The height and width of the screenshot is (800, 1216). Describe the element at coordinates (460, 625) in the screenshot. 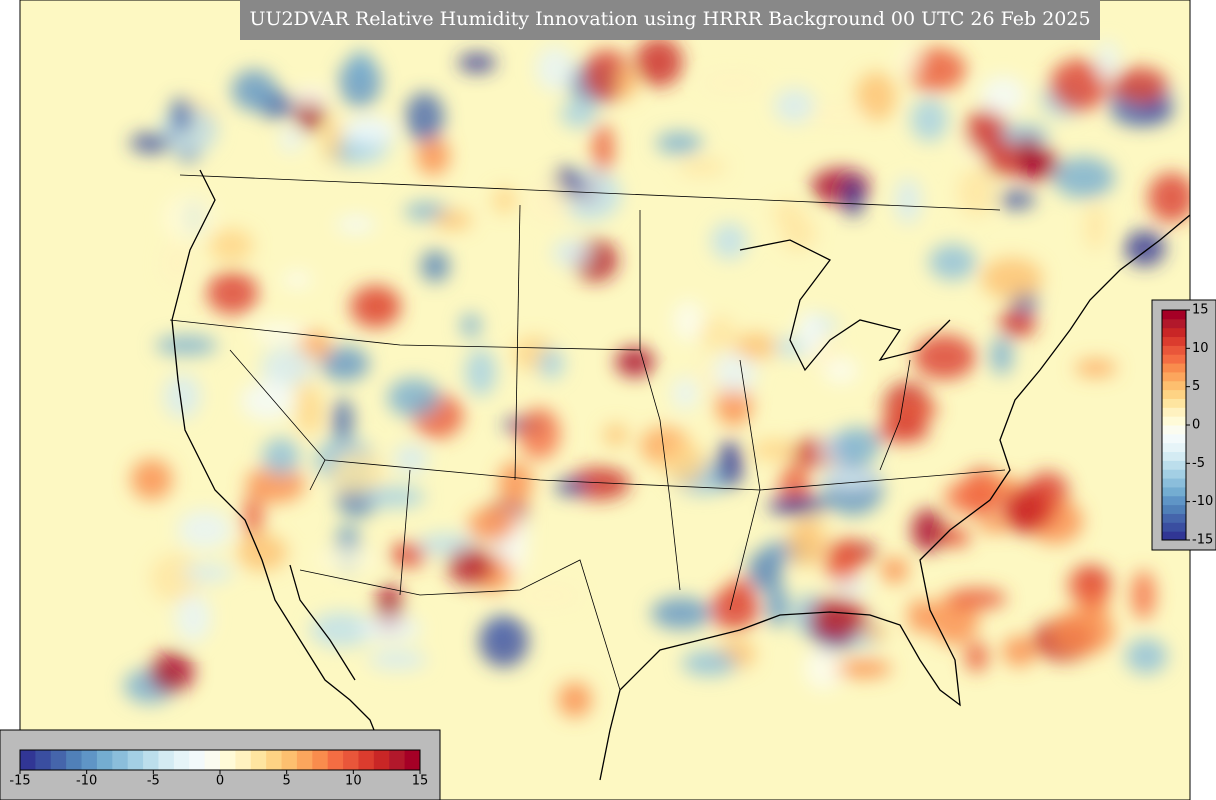

I see `mexico-border` at that location.